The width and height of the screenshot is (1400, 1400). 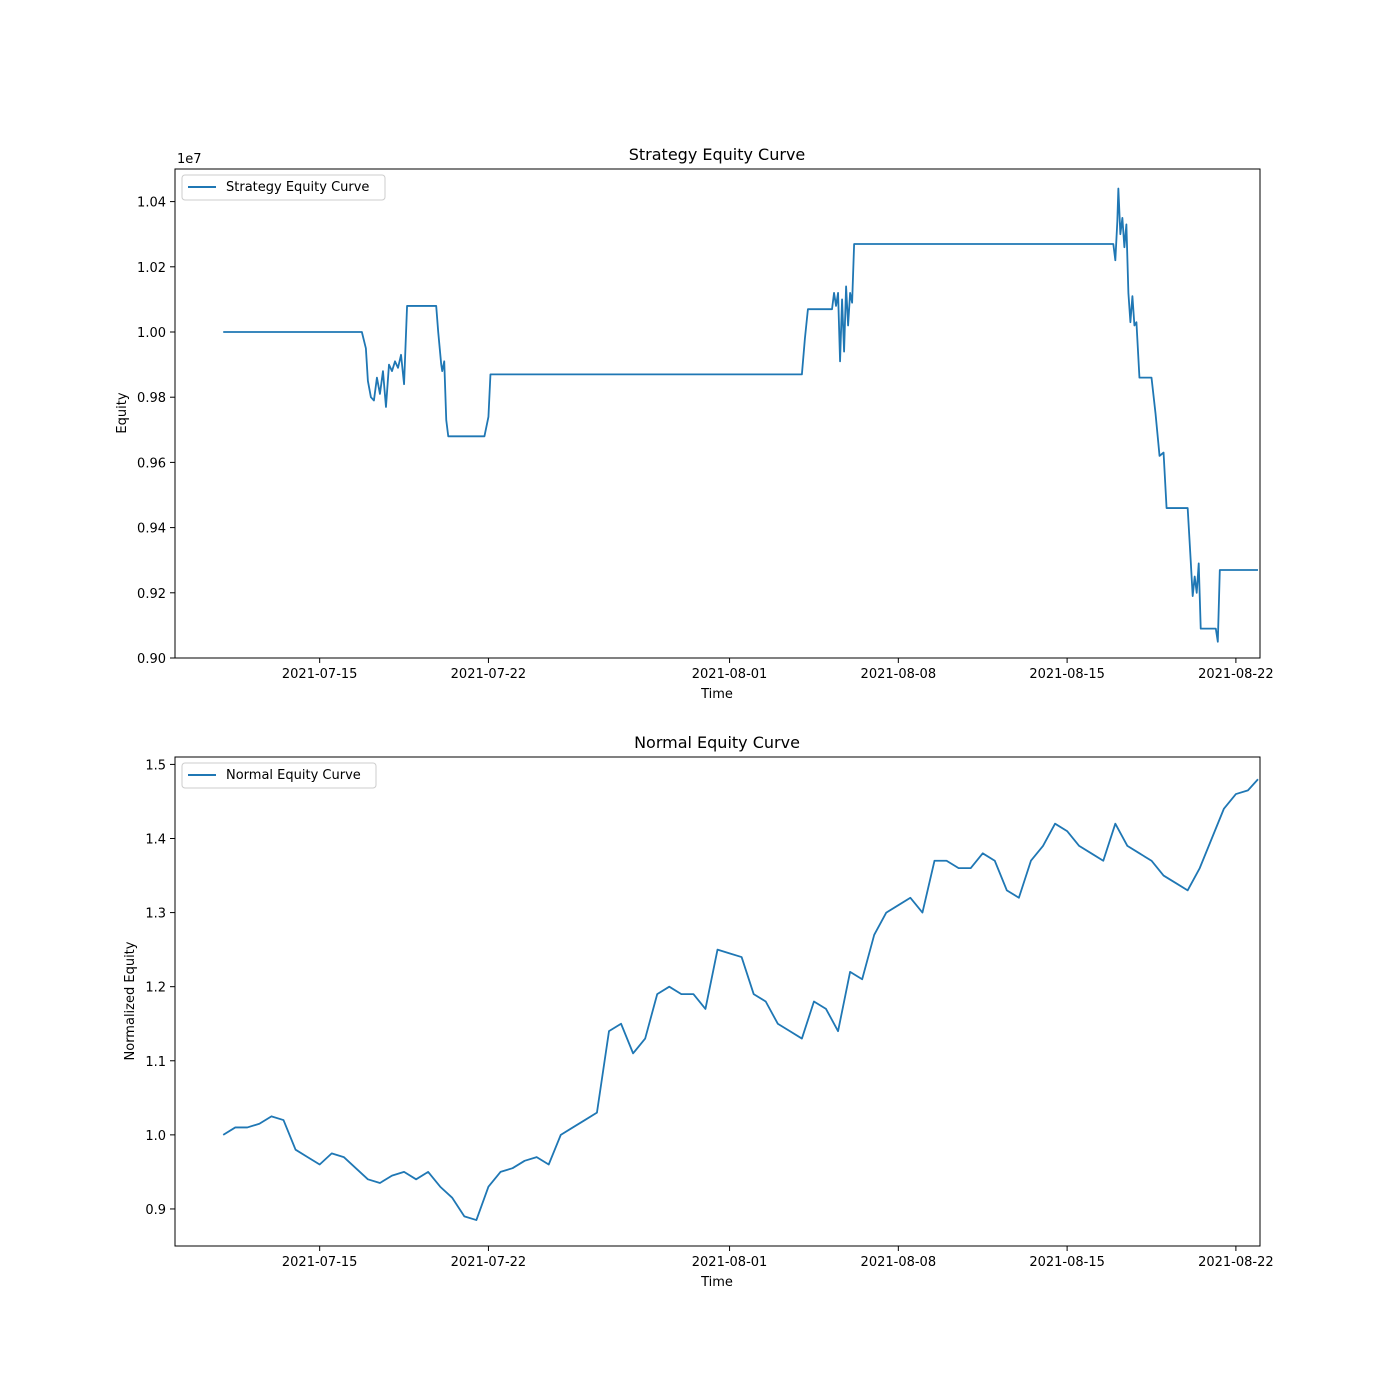 I want to click on legend-label: Normal Equity Curve, so click(x=293, y=775).